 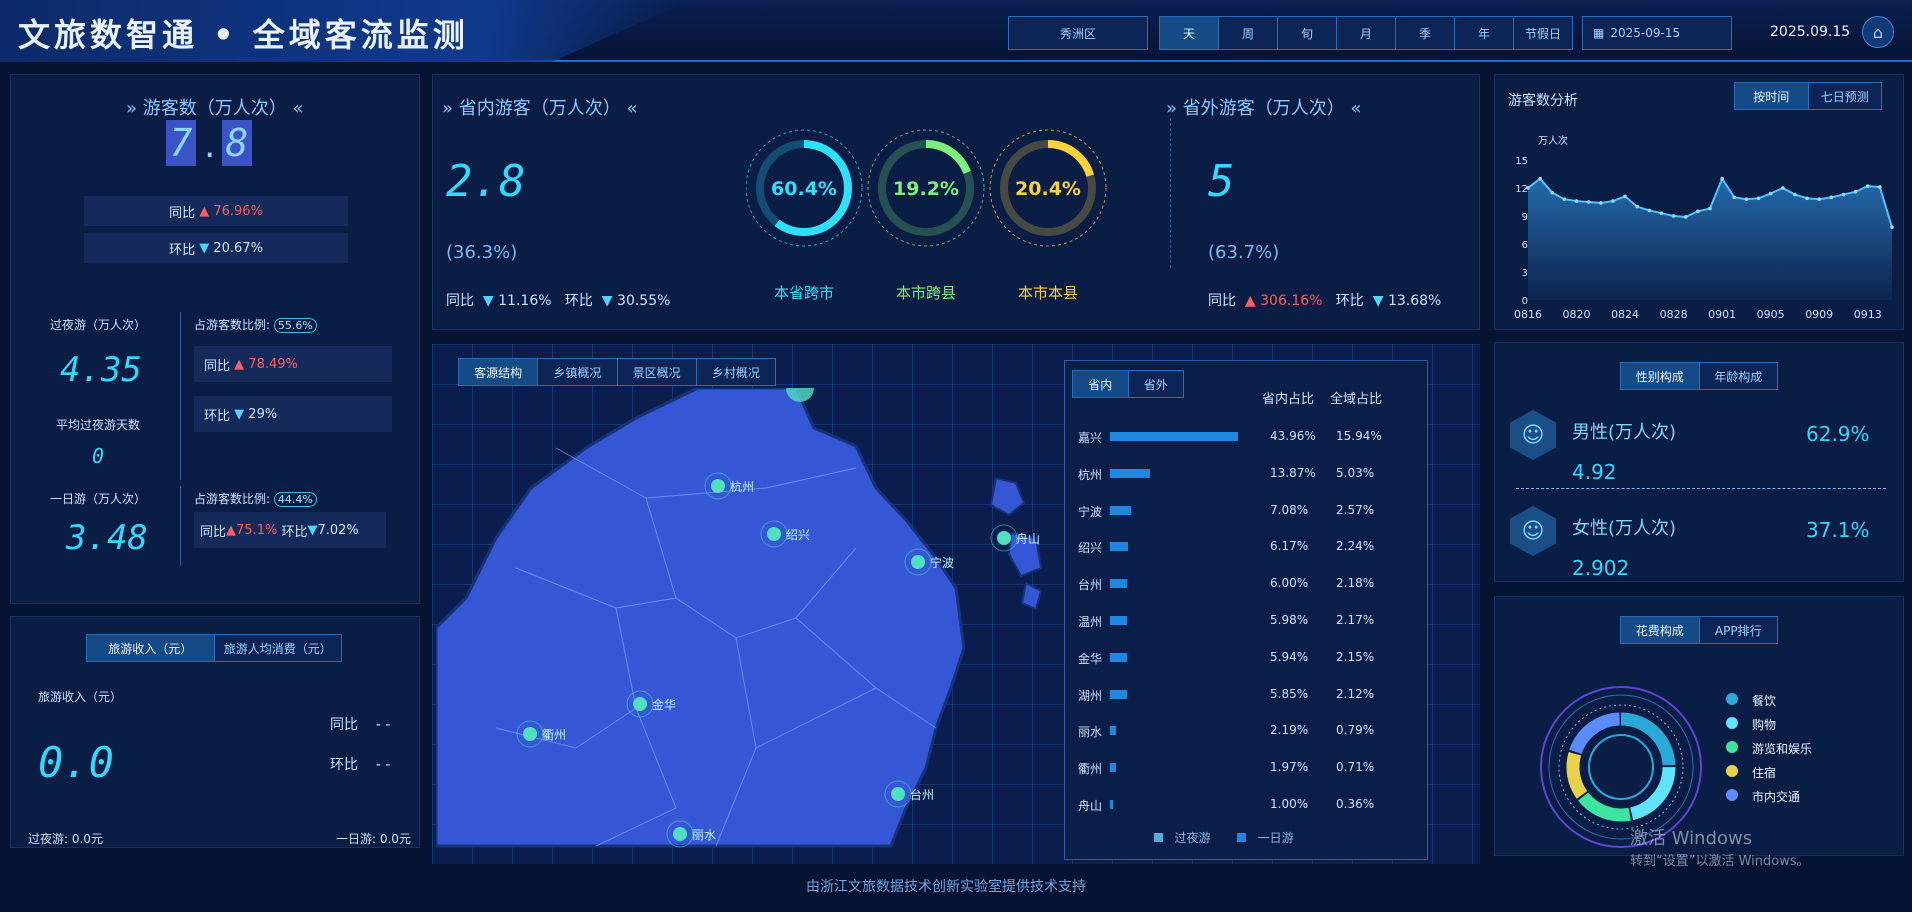 I want to click on yoy-value: 76.96%, so click(x=238, y=211).